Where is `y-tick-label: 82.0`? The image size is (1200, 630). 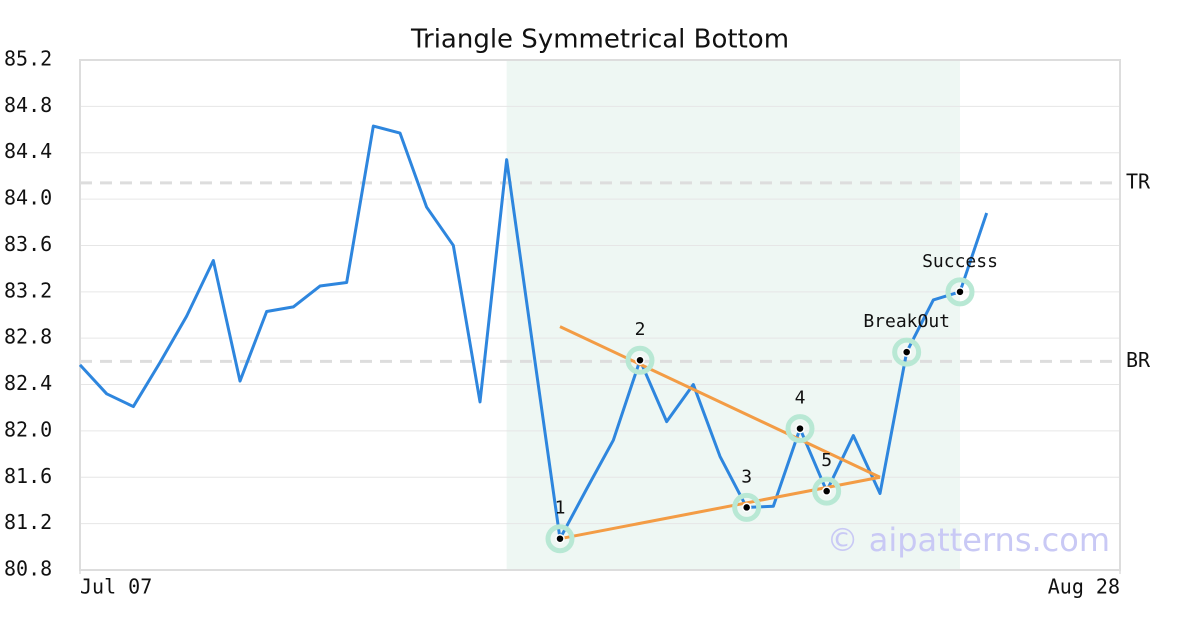
y-tick-label: 82.0 is located at coordinates (28, 429).